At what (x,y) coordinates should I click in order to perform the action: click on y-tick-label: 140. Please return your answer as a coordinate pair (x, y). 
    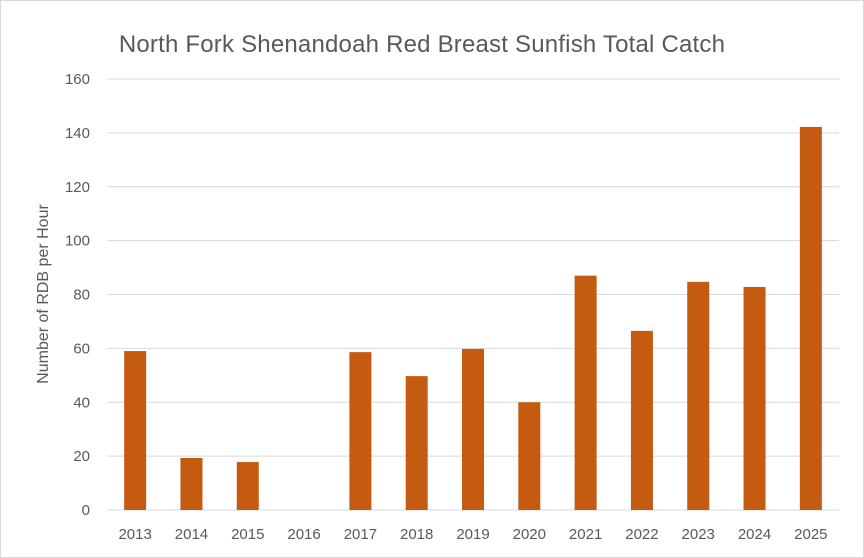
    Looking at the image, I should click on (77, 133).